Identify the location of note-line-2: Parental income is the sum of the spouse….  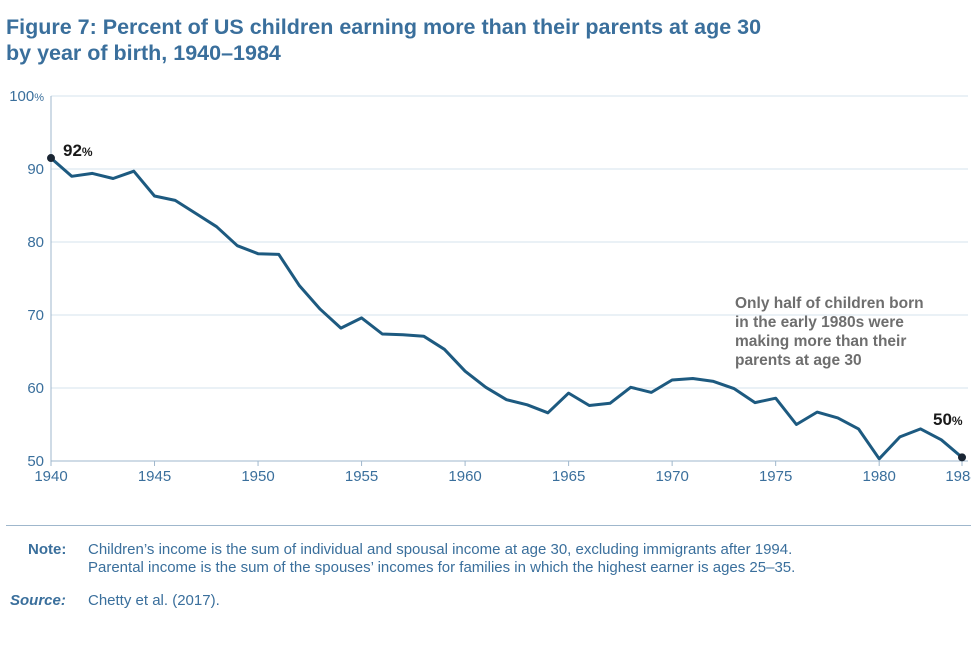
(442, 567).